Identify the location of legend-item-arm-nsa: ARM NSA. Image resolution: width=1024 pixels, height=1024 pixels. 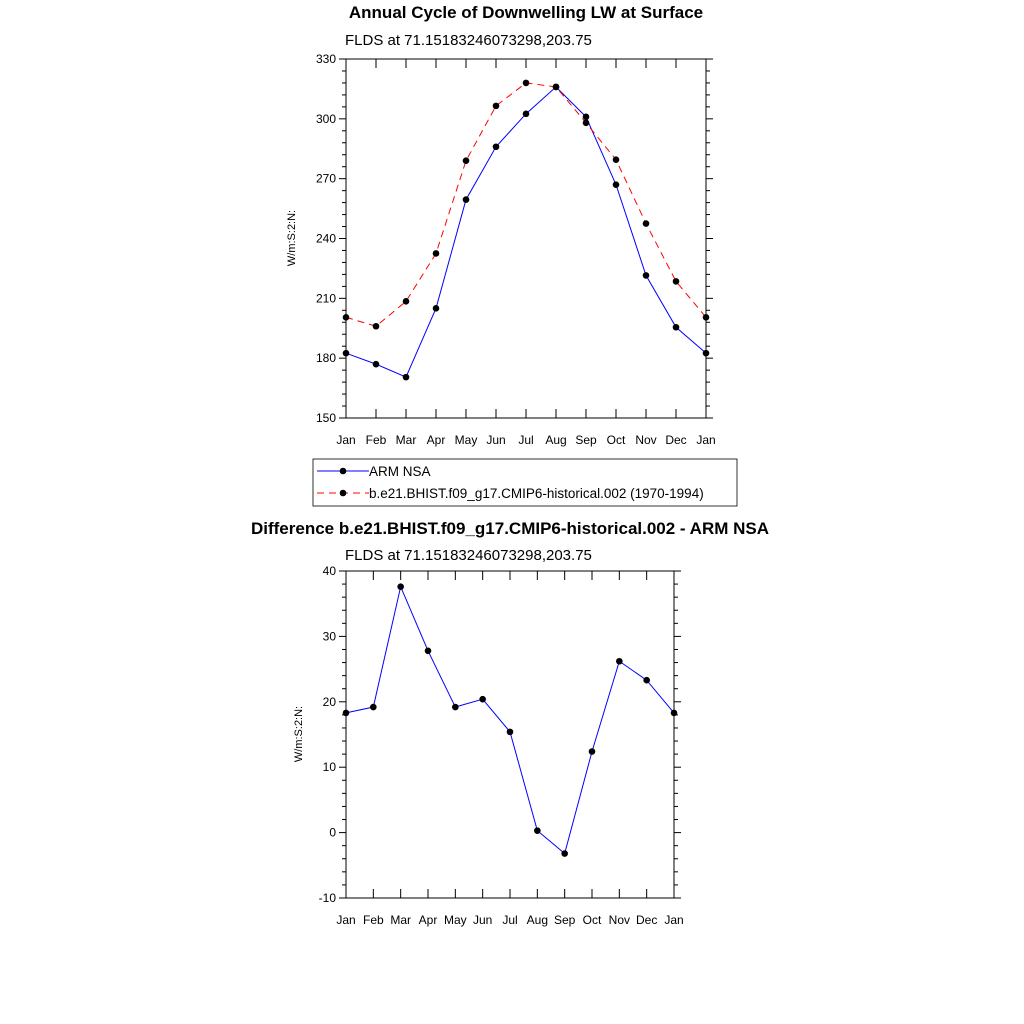
(374, 471).